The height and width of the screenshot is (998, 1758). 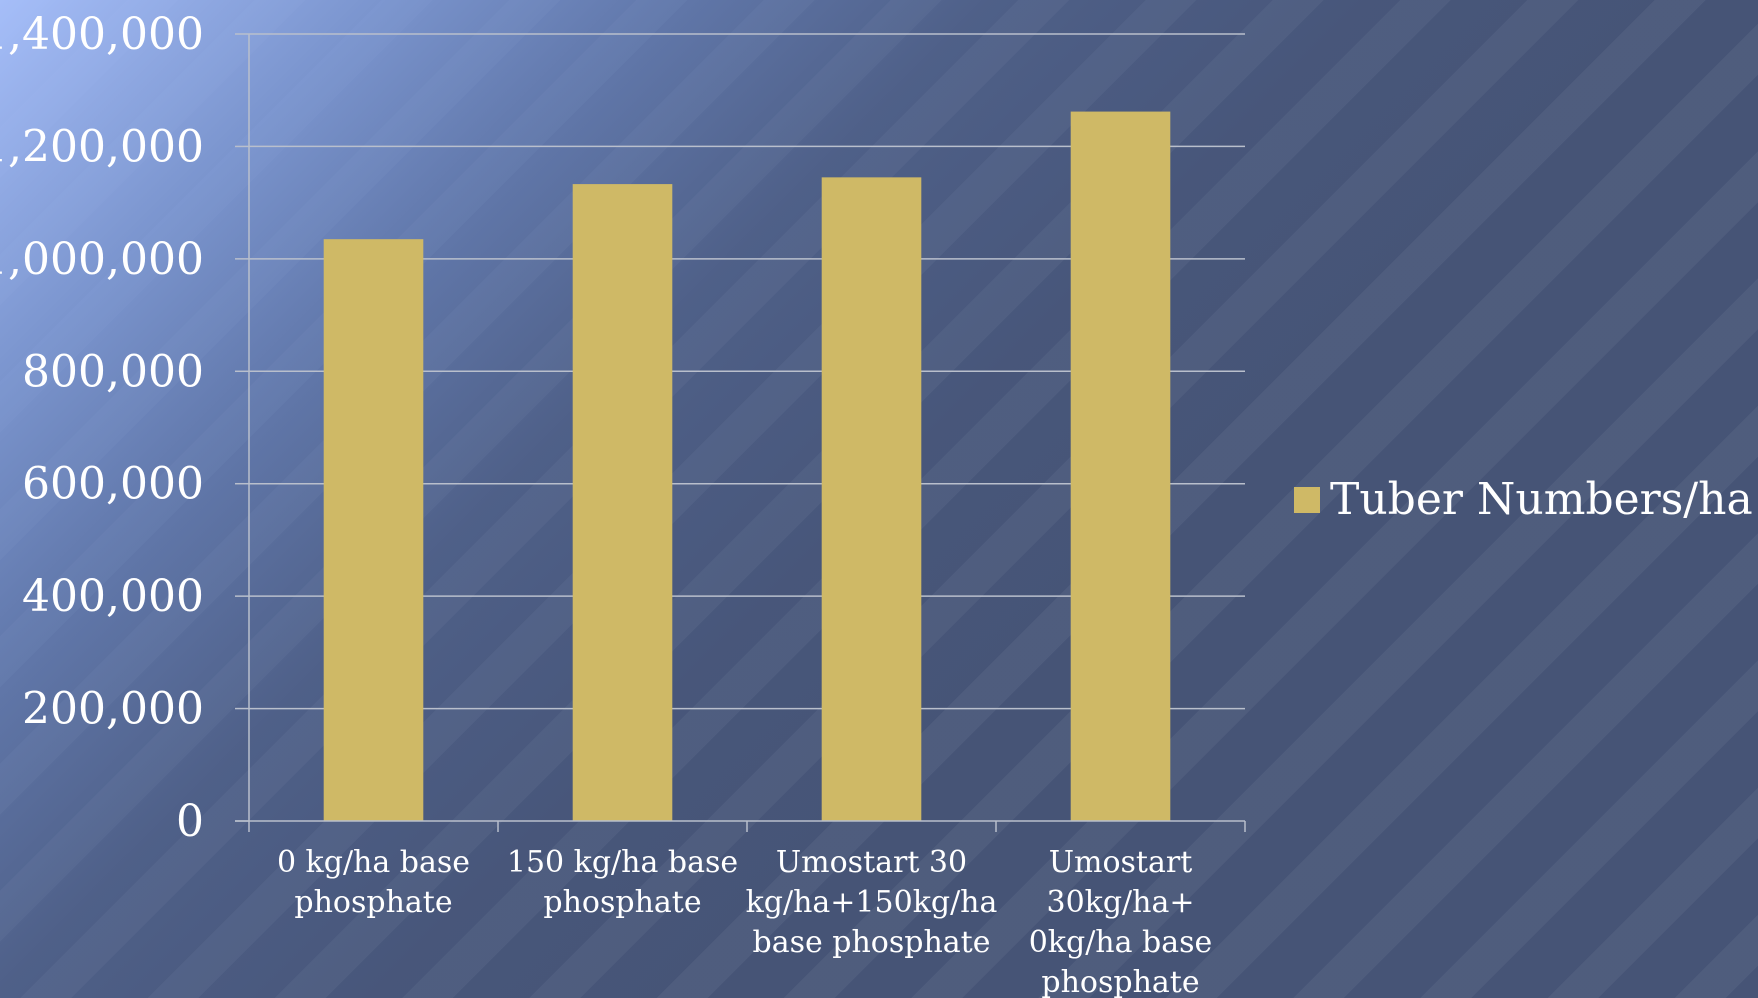 I want to click on y-tick-label: 1,400,000, so click(x=102, y=34).